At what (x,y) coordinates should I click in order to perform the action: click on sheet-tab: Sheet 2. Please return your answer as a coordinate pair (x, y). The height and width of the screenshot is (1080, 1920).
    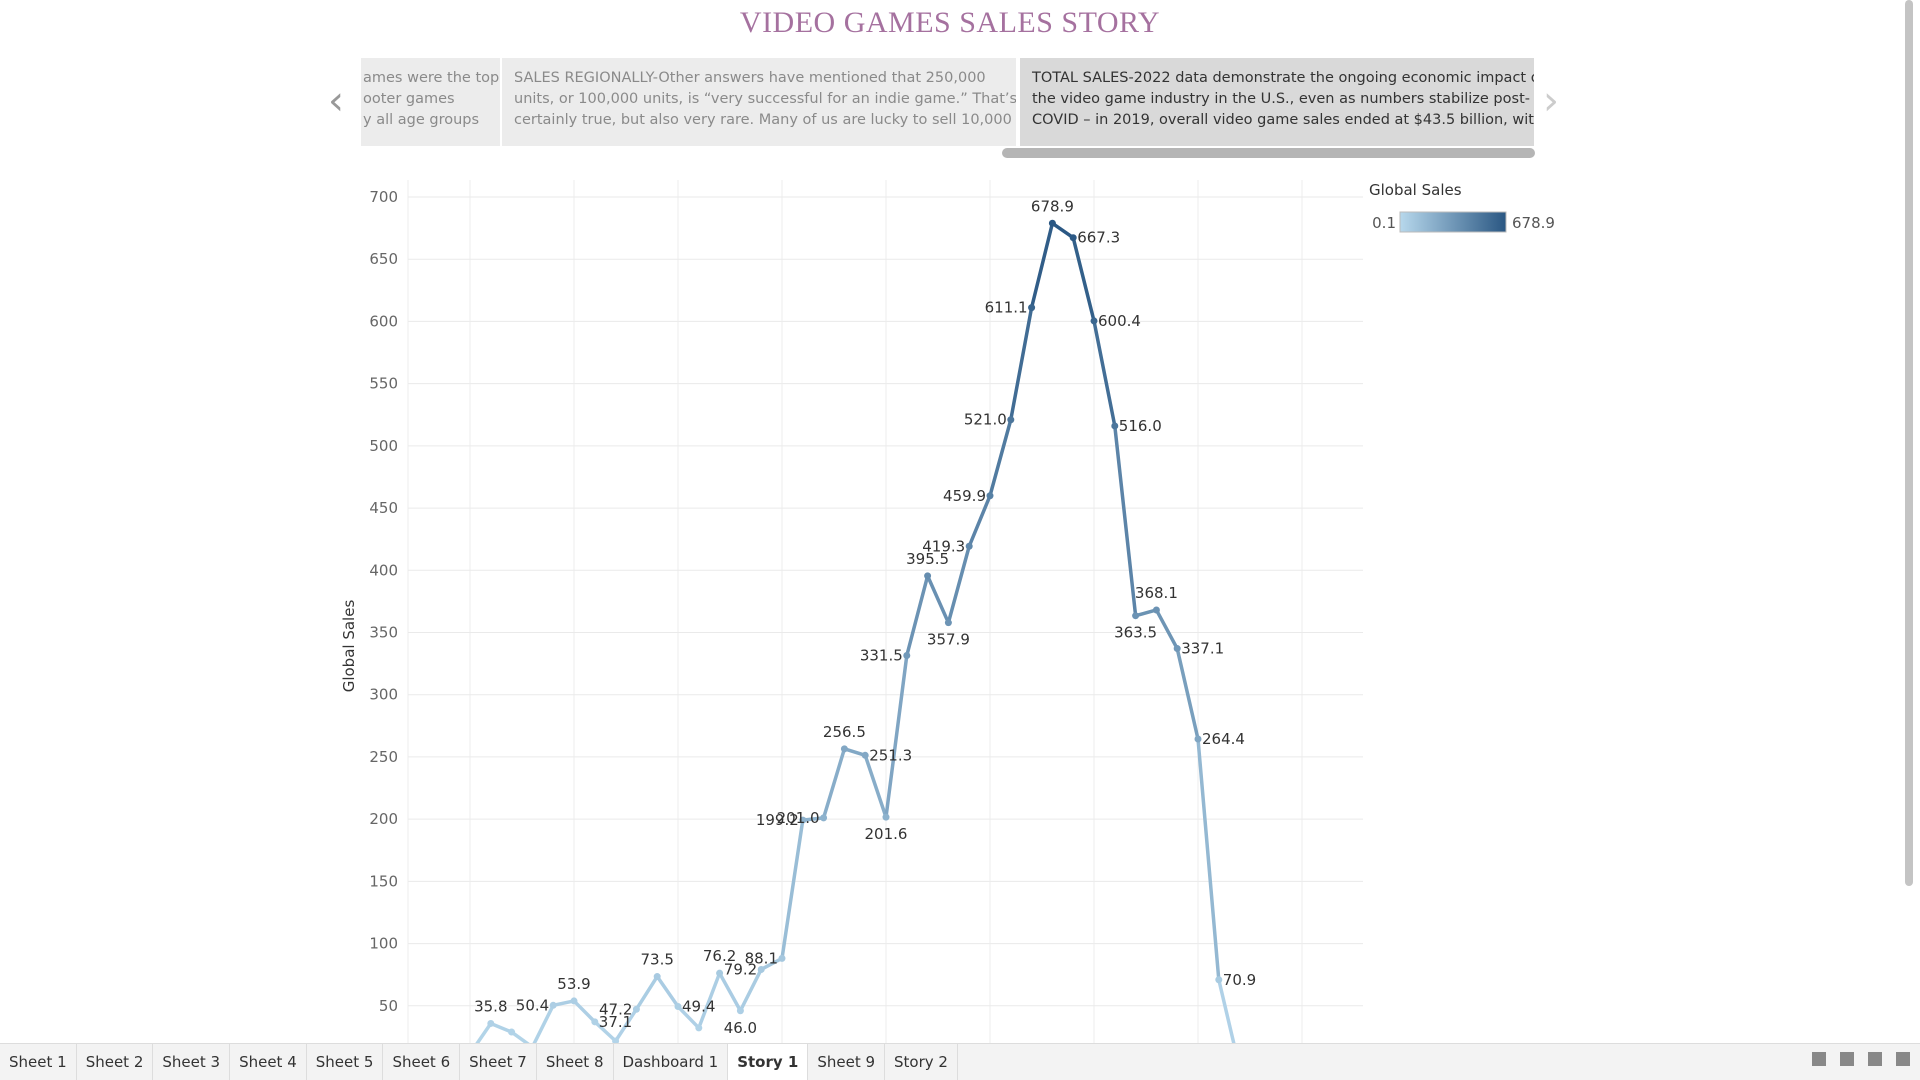
    Looking at the image, I should click on (115, 1062).